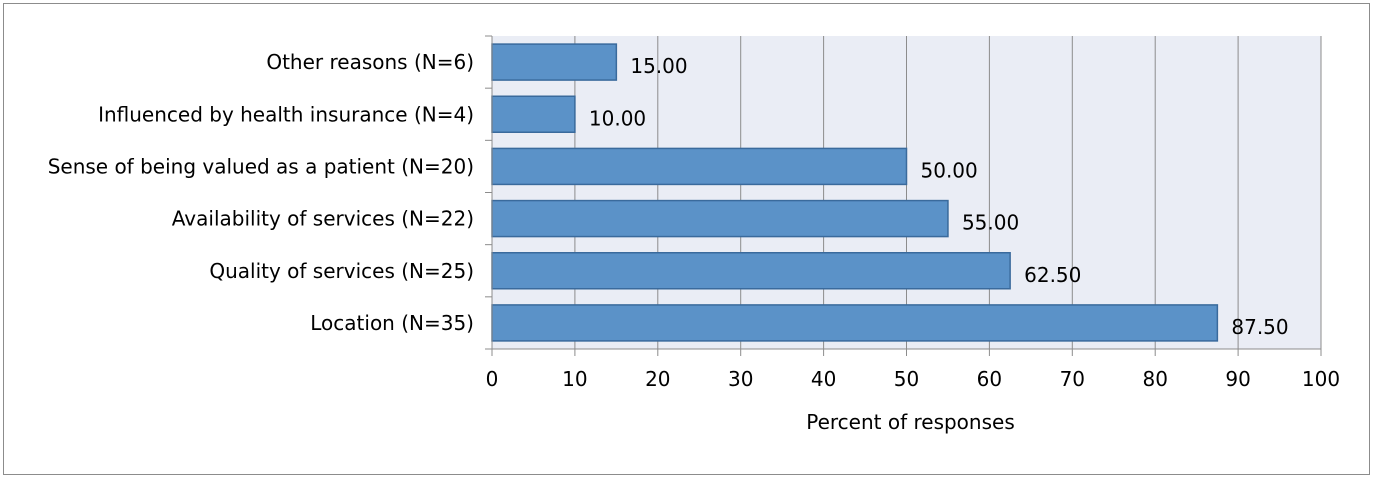  I want to click on x-tick-label: 90, so click(1237, 379).